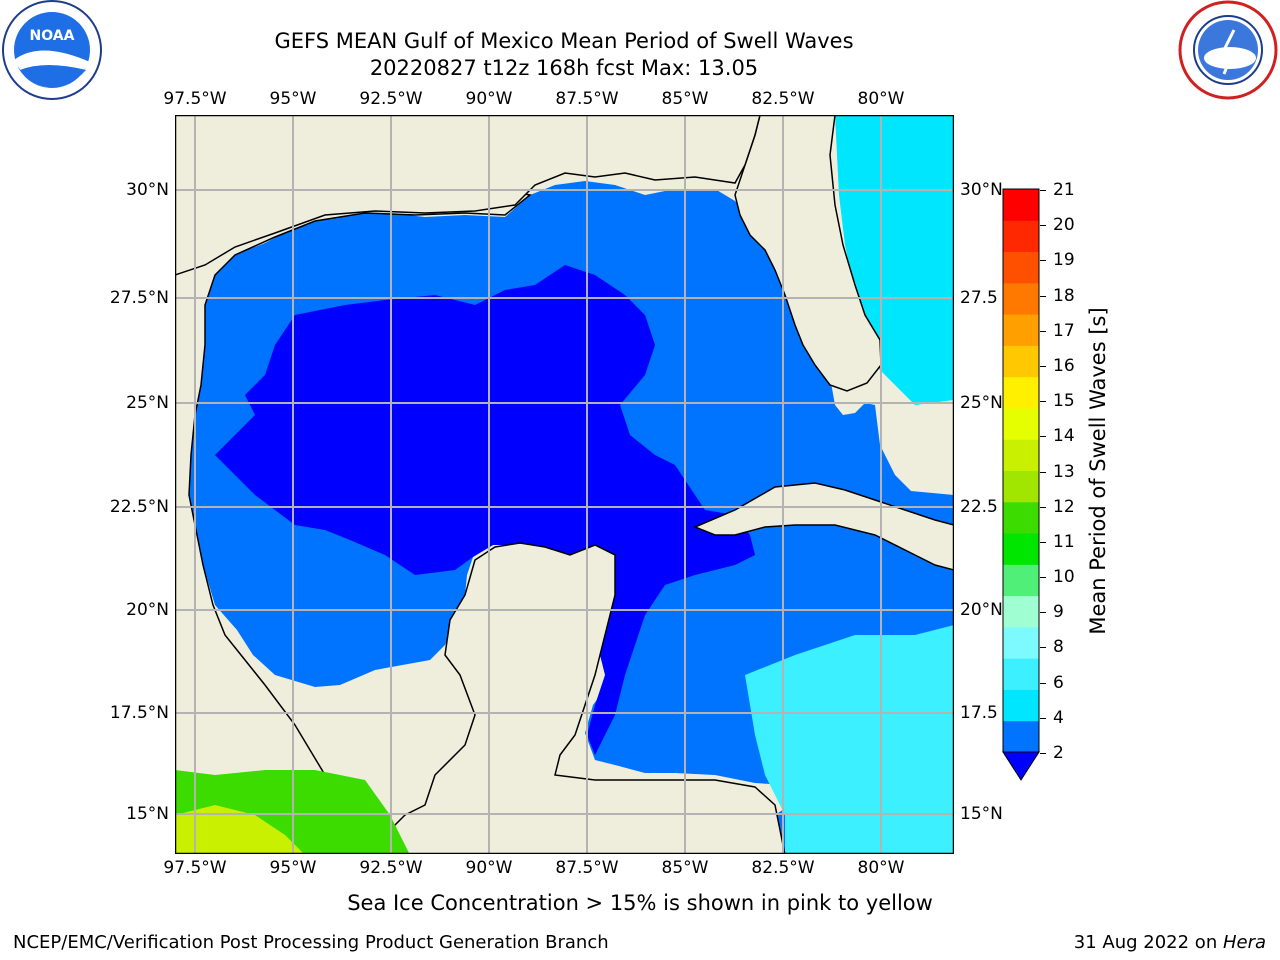  What do you see at coordinates (979, 298) in the screenshot?
I see `lat-tick-right: 27.5` at bounding box center [979, 298].